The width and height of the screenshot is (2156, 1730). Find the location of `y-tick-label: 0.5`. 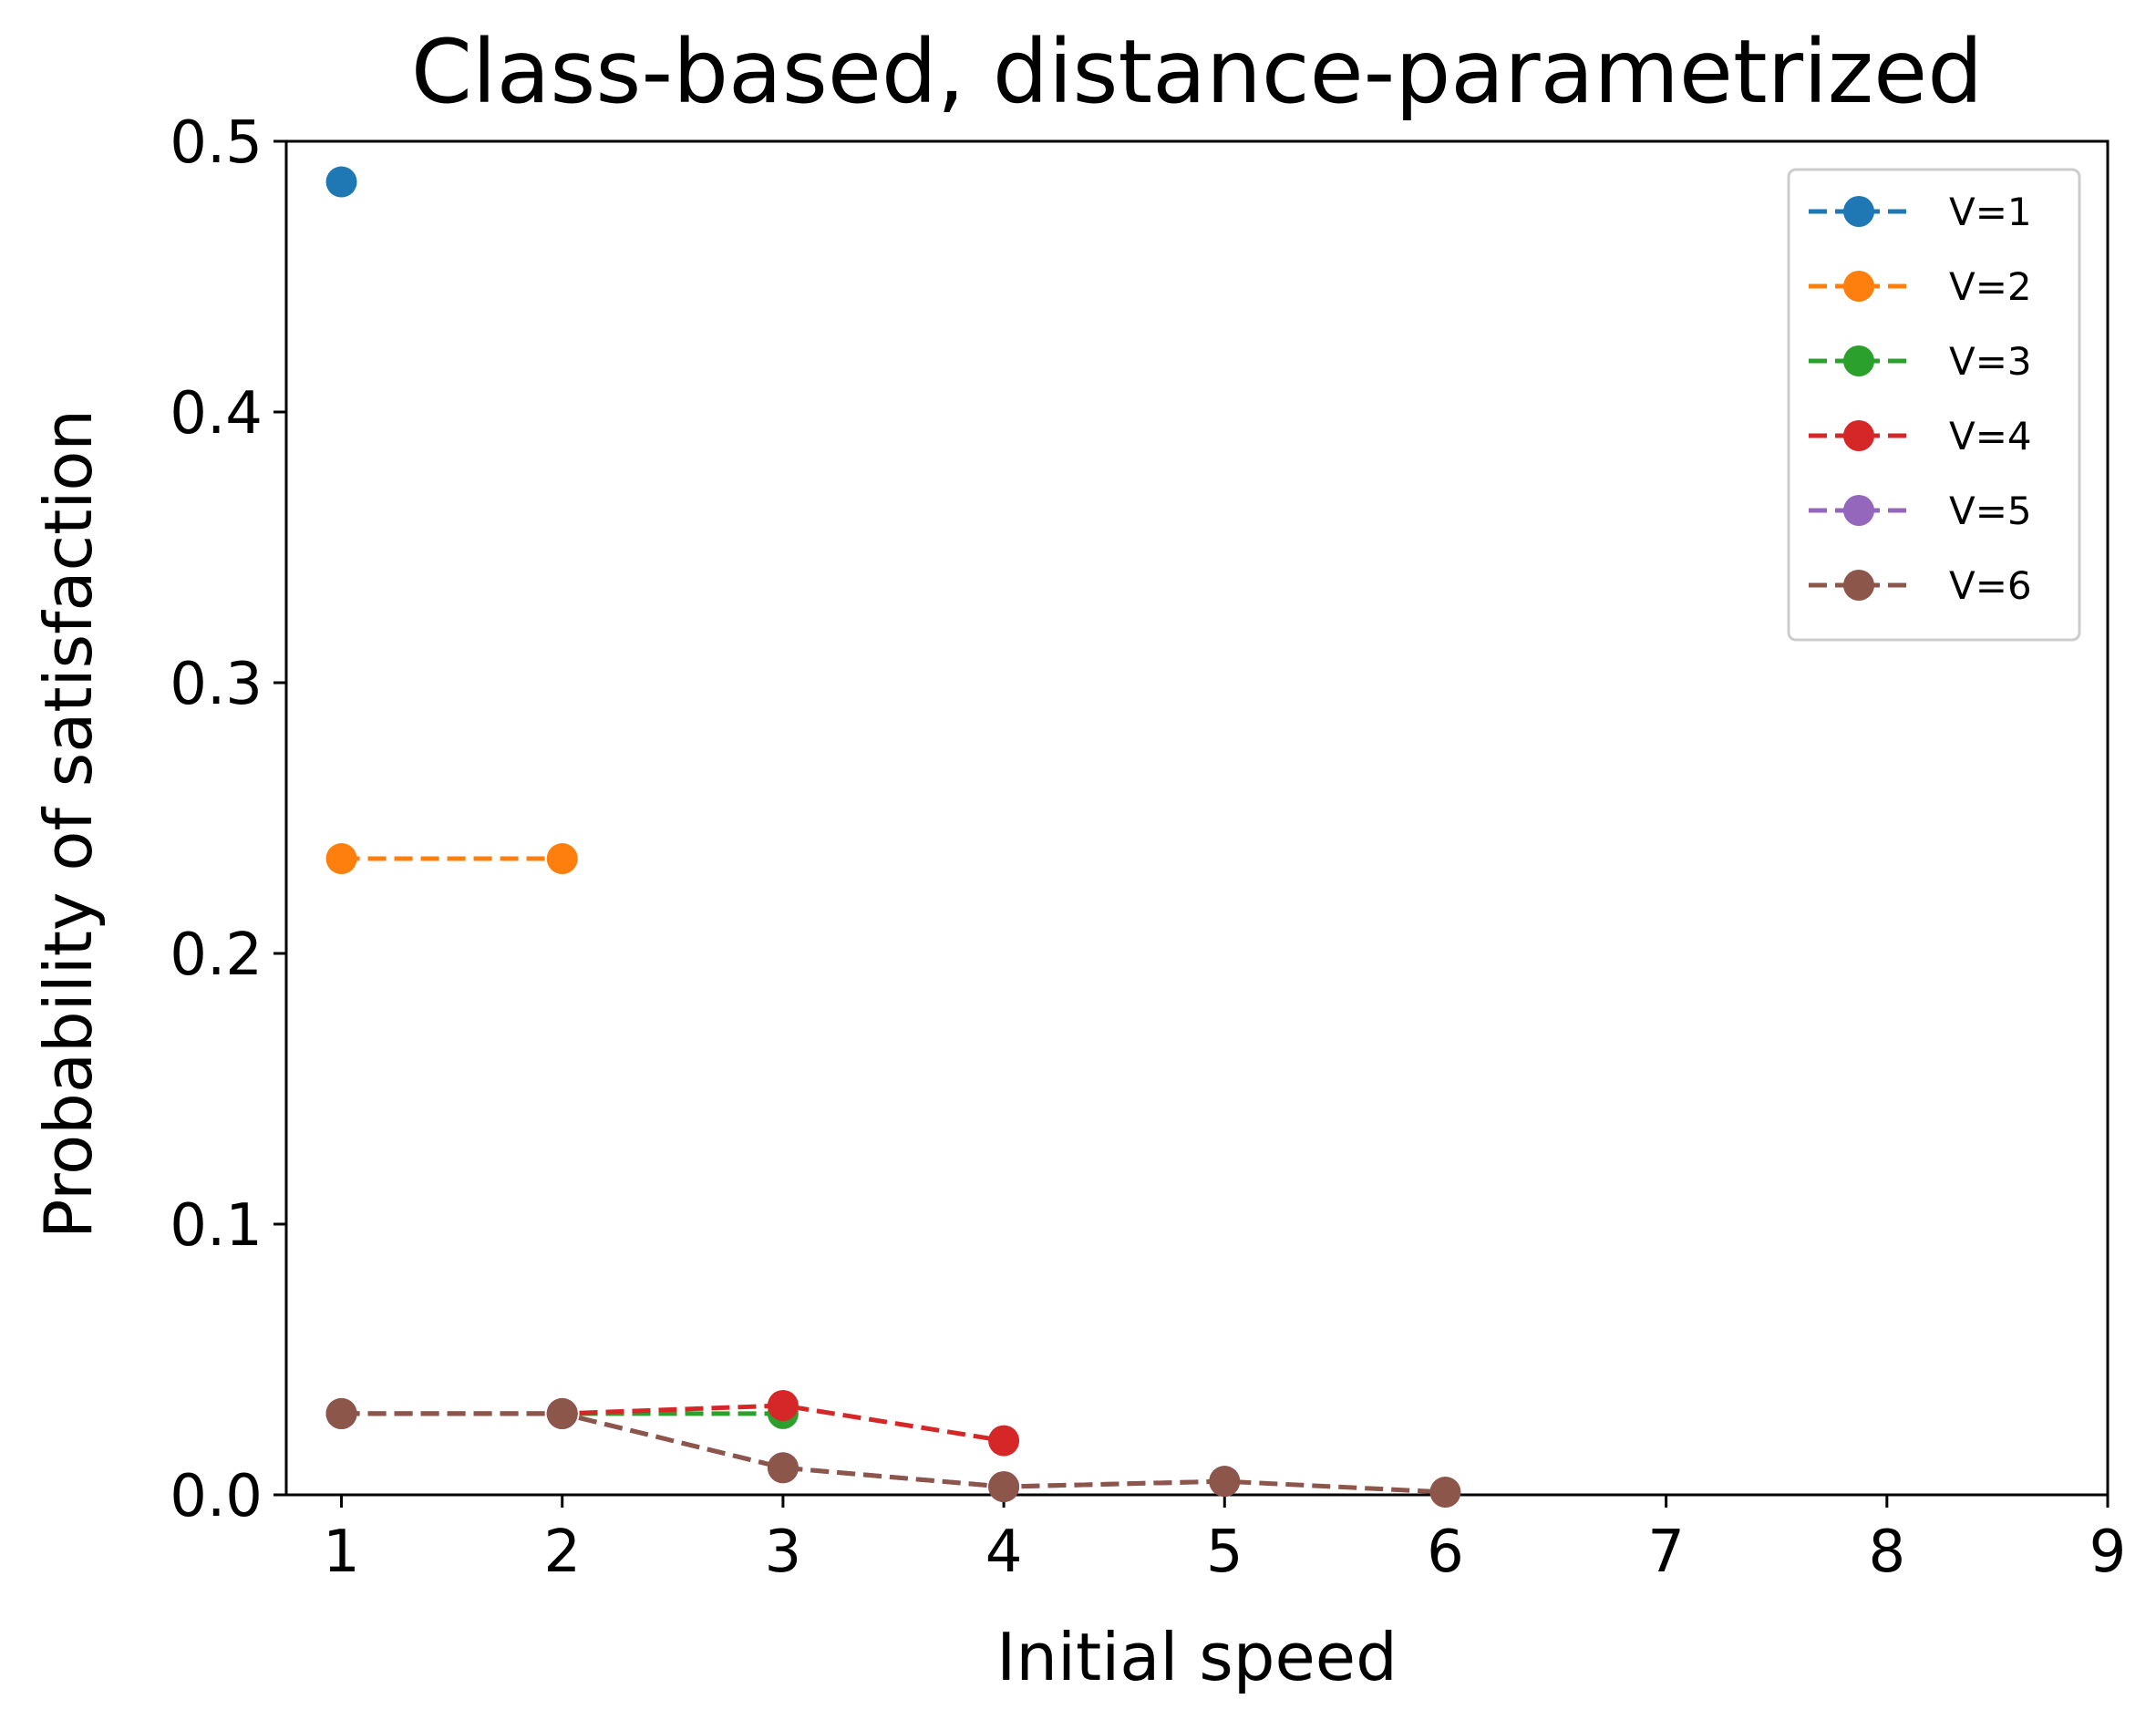

y-tick-label: 0.5 is located at coordinates (216, 143).